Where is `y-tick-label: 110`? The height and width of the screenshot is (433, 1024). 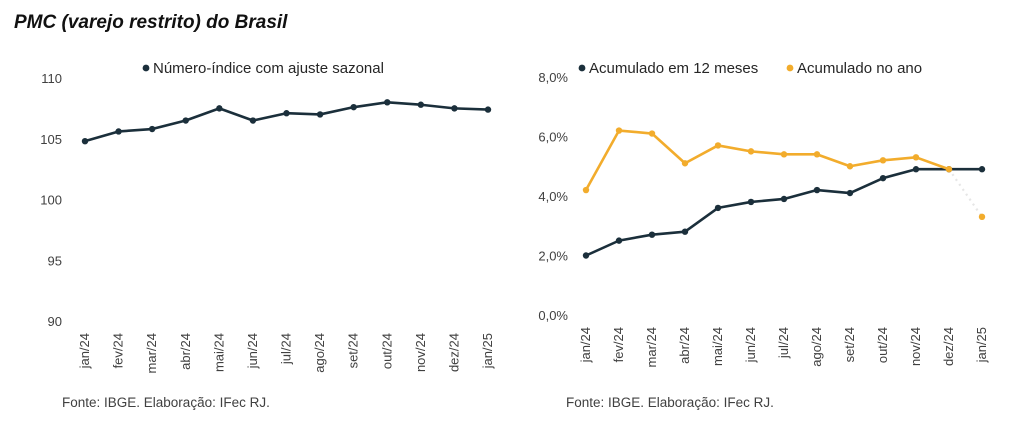 y-tick-label: 110 is located at coordinates (51, 78).